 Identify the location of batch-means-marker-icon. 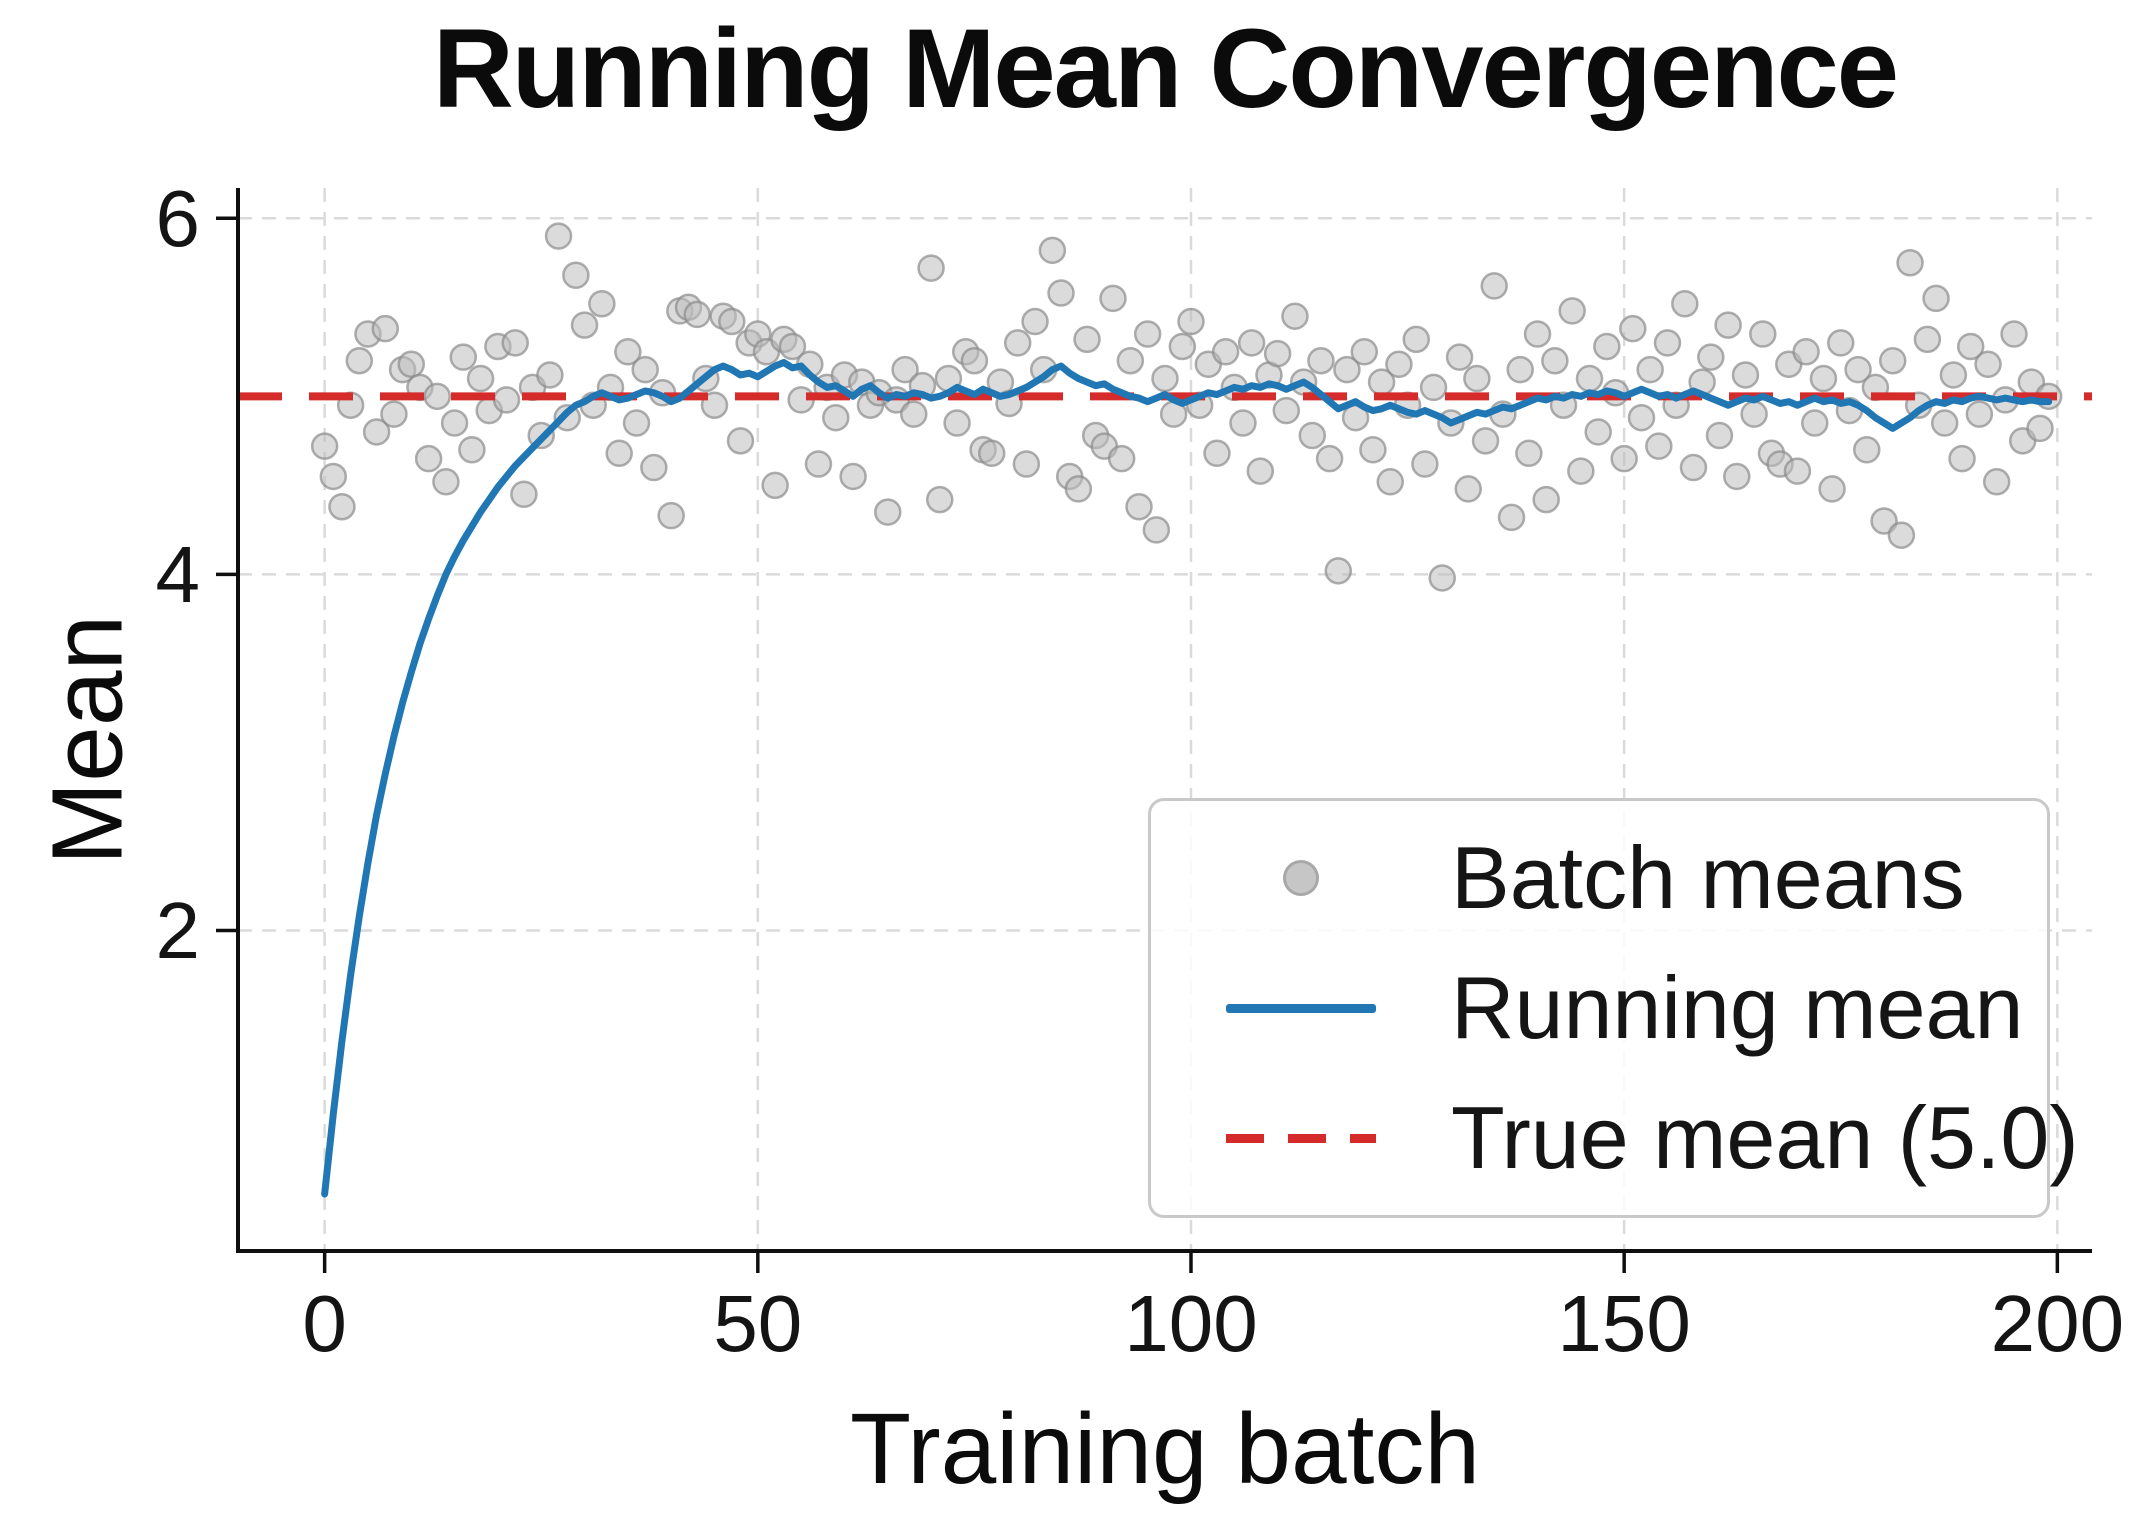
(1301, 878).